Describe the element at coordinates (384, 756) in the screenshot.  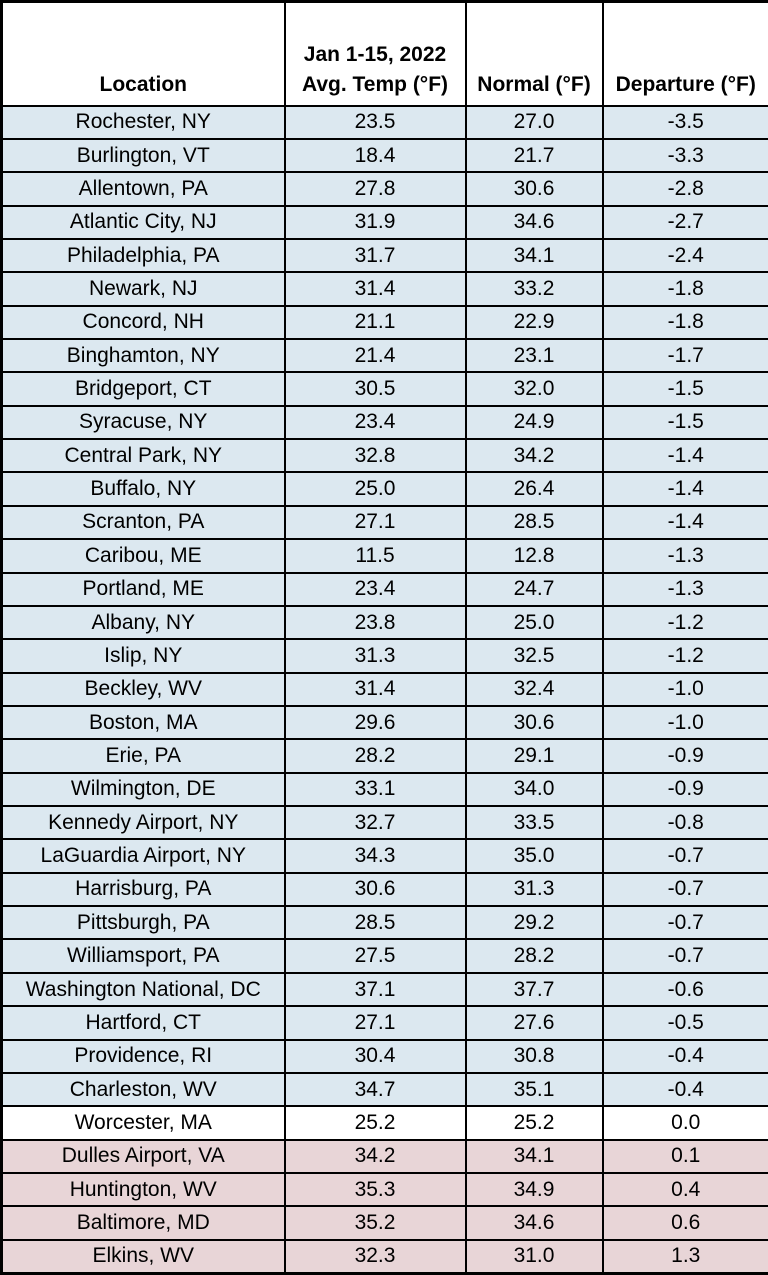
I see `table-row: Erie, PA 28.2 29.1 -0.9` at that location.